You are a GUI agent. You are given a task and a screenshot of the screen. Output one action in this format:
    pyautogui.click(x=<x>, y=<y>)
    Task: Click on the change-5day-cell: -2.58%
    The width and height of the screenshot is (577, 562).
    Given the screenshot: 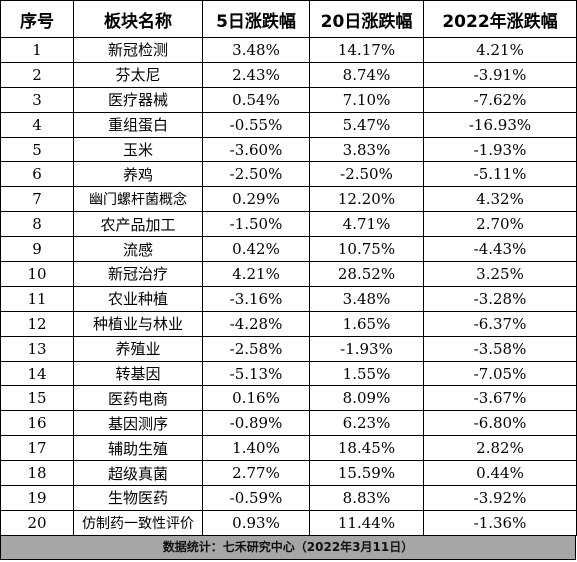 What is the action you would take?
    pyautogui.click(x=256, y=348)
    